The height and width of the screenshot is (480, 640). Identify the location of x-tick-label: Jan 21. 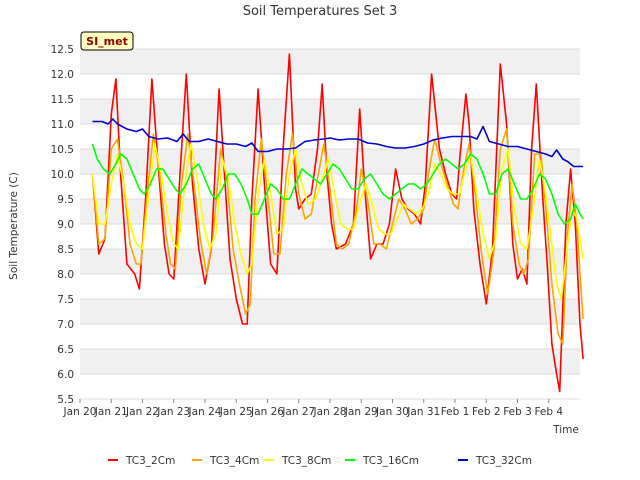
(111, 412).